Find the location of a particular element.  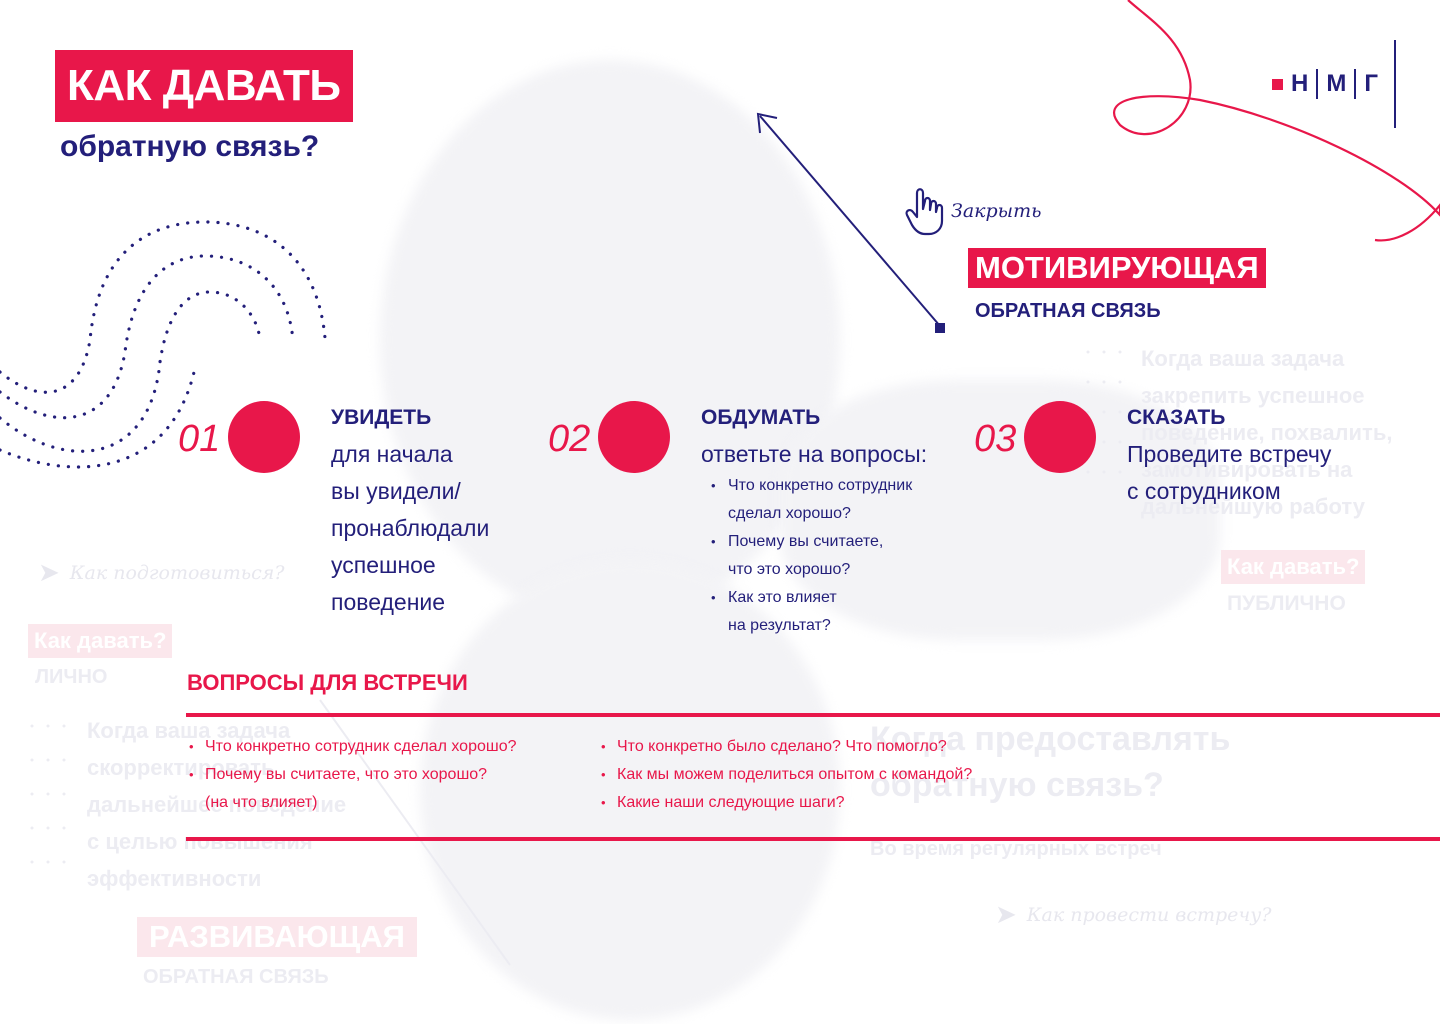

meeting-link: ➤ Как провести встречу? is located at coordinates (1133, 915).